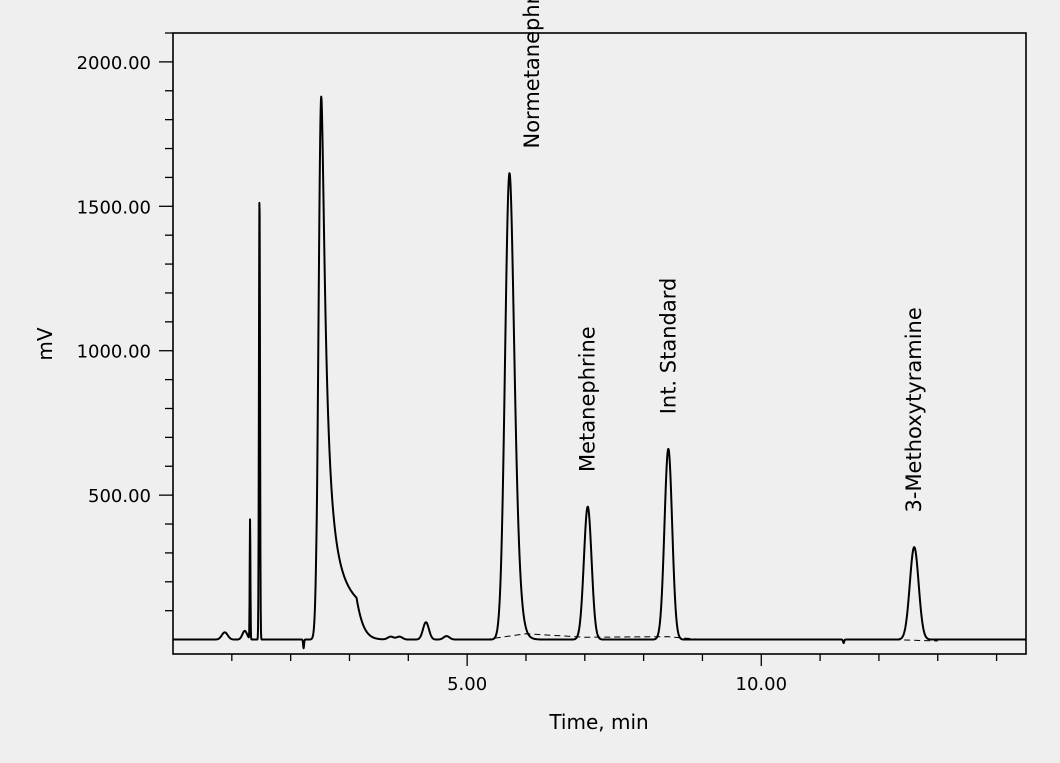 This screenshot has width=1060, height=763. I want to click on y-tick-label: 1000.00, so click(114, 352).